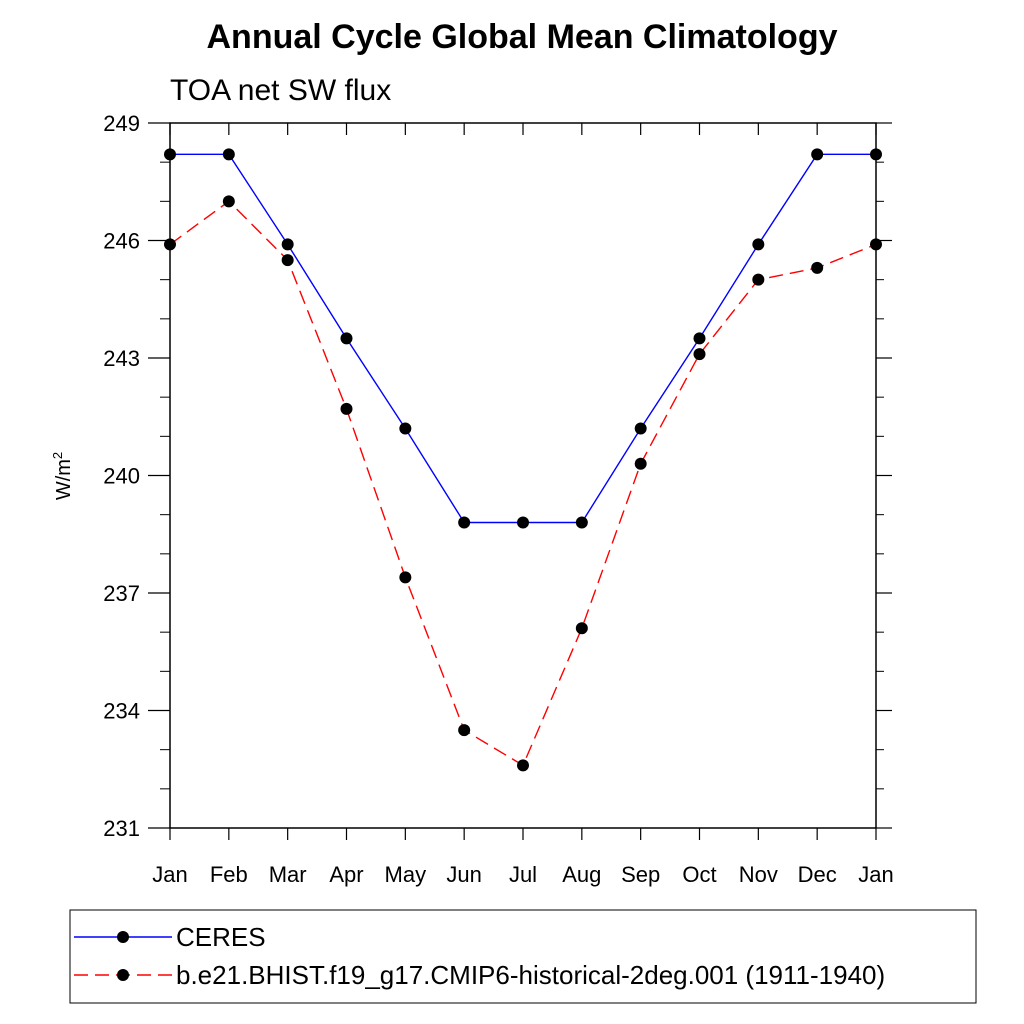  I want to click on chart-title: Annual Cycle Global Mean Climatology, so click(522, 37).